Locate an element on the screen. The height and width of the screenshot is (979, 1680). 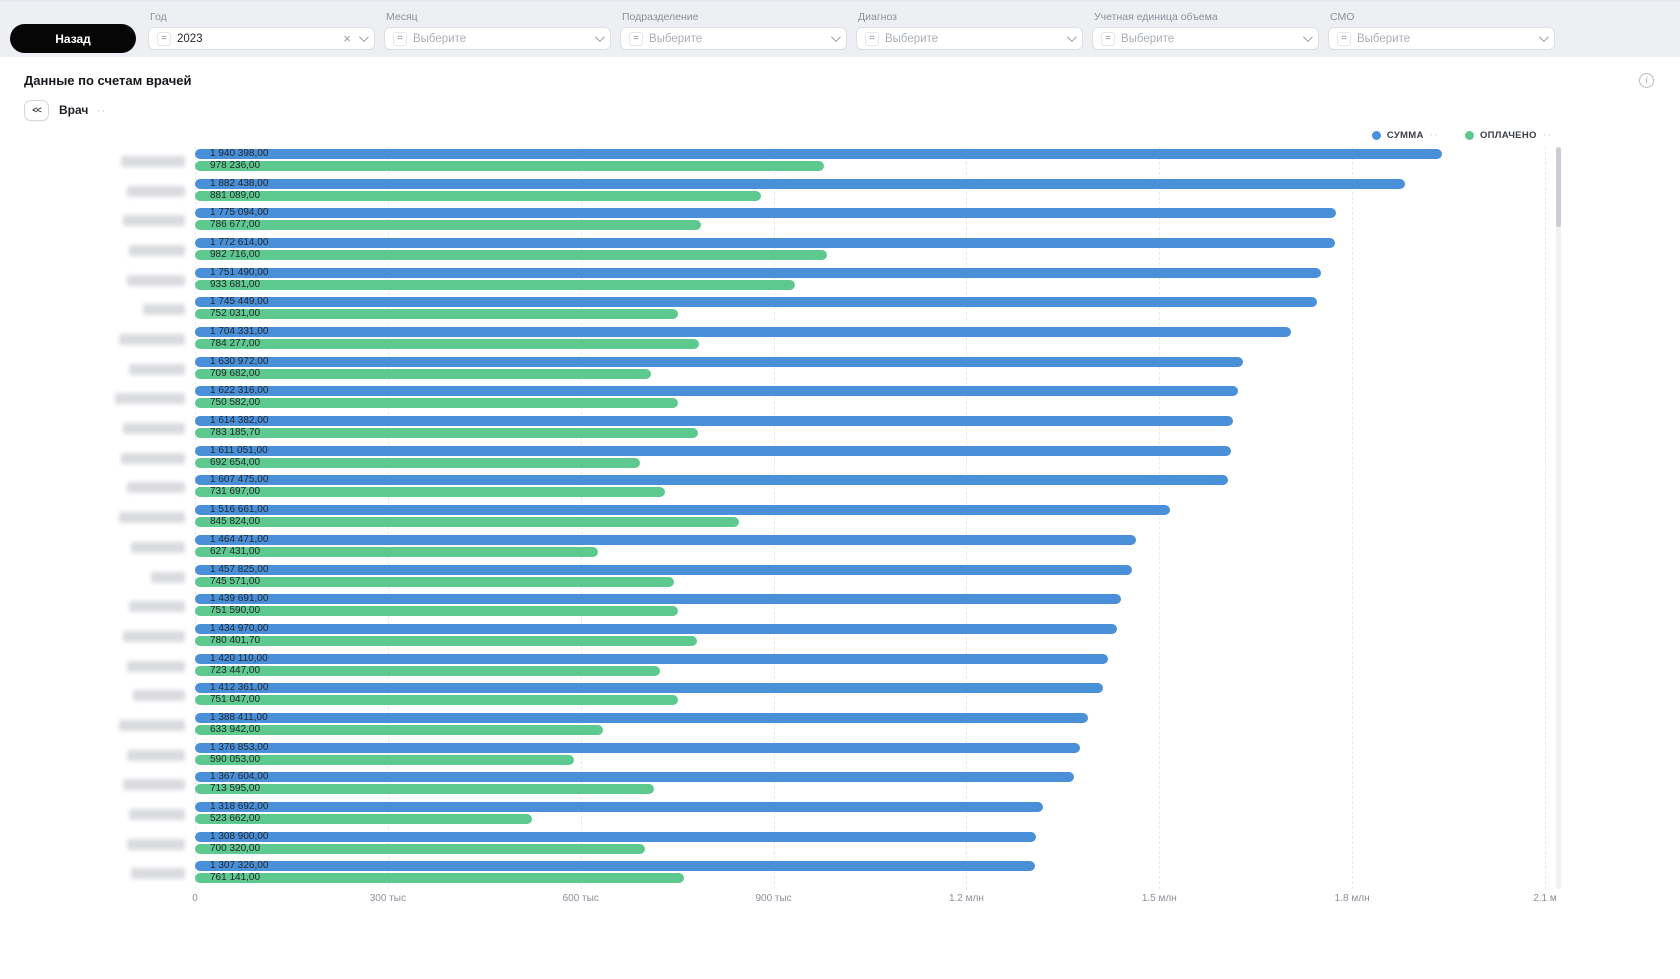
legend-item: СУММА ·· is located at coordinates (1405, 135).